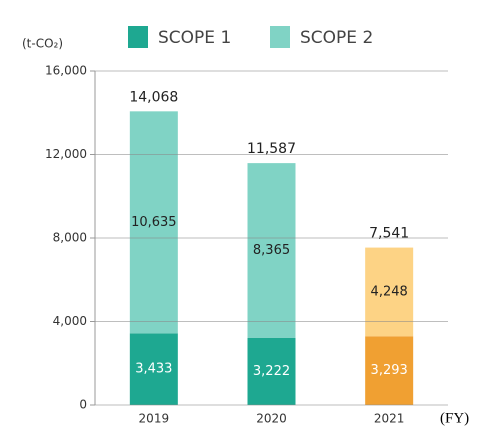 This screenshot has height=444, width=495. What do you see at coordinates (42, 44) in the screenshot?
I see `y-axis-label: (t-CO₂)` at bounding box center [42, 44].